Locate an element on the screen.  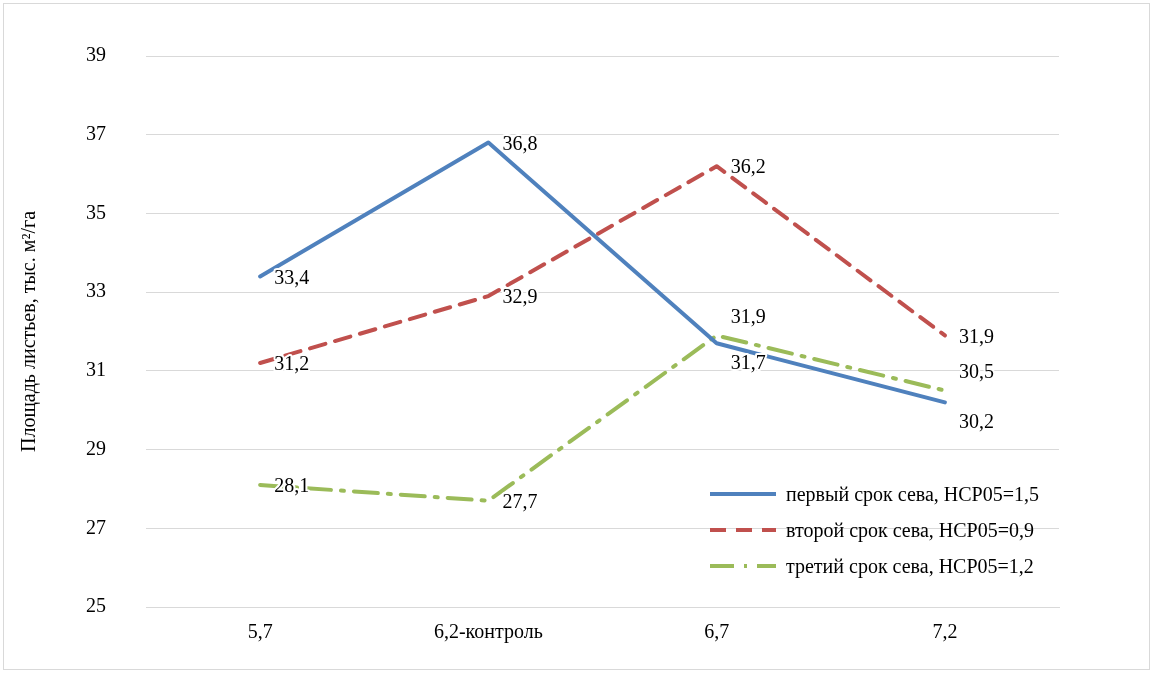
data-label: 31,7 is located at coordinates (748, 361).